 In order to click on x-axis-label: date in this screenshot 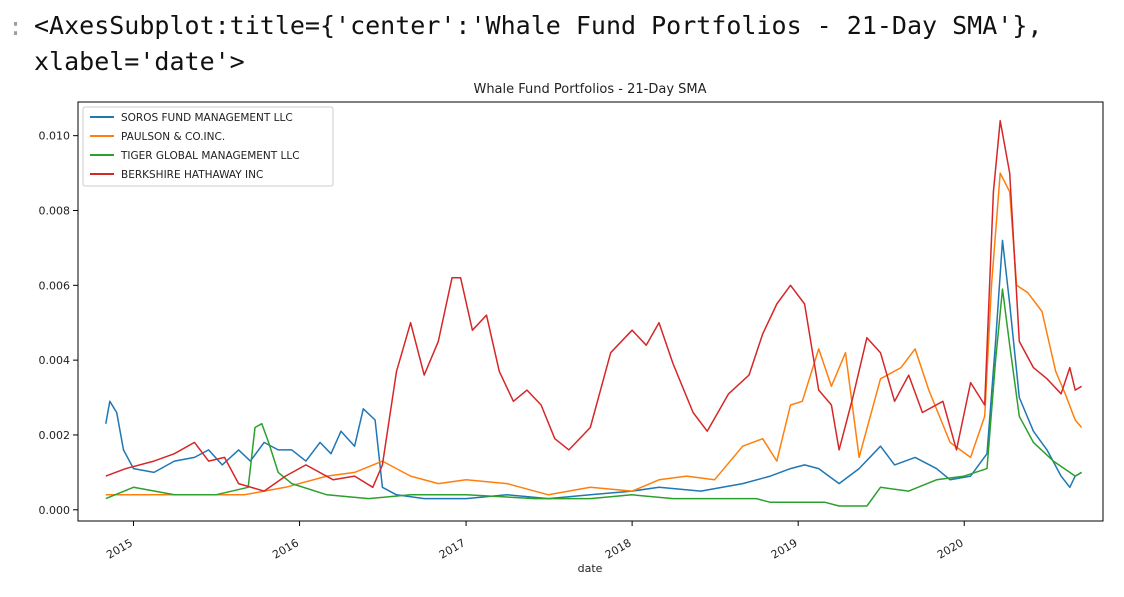, I will do `click(590, 568)`.